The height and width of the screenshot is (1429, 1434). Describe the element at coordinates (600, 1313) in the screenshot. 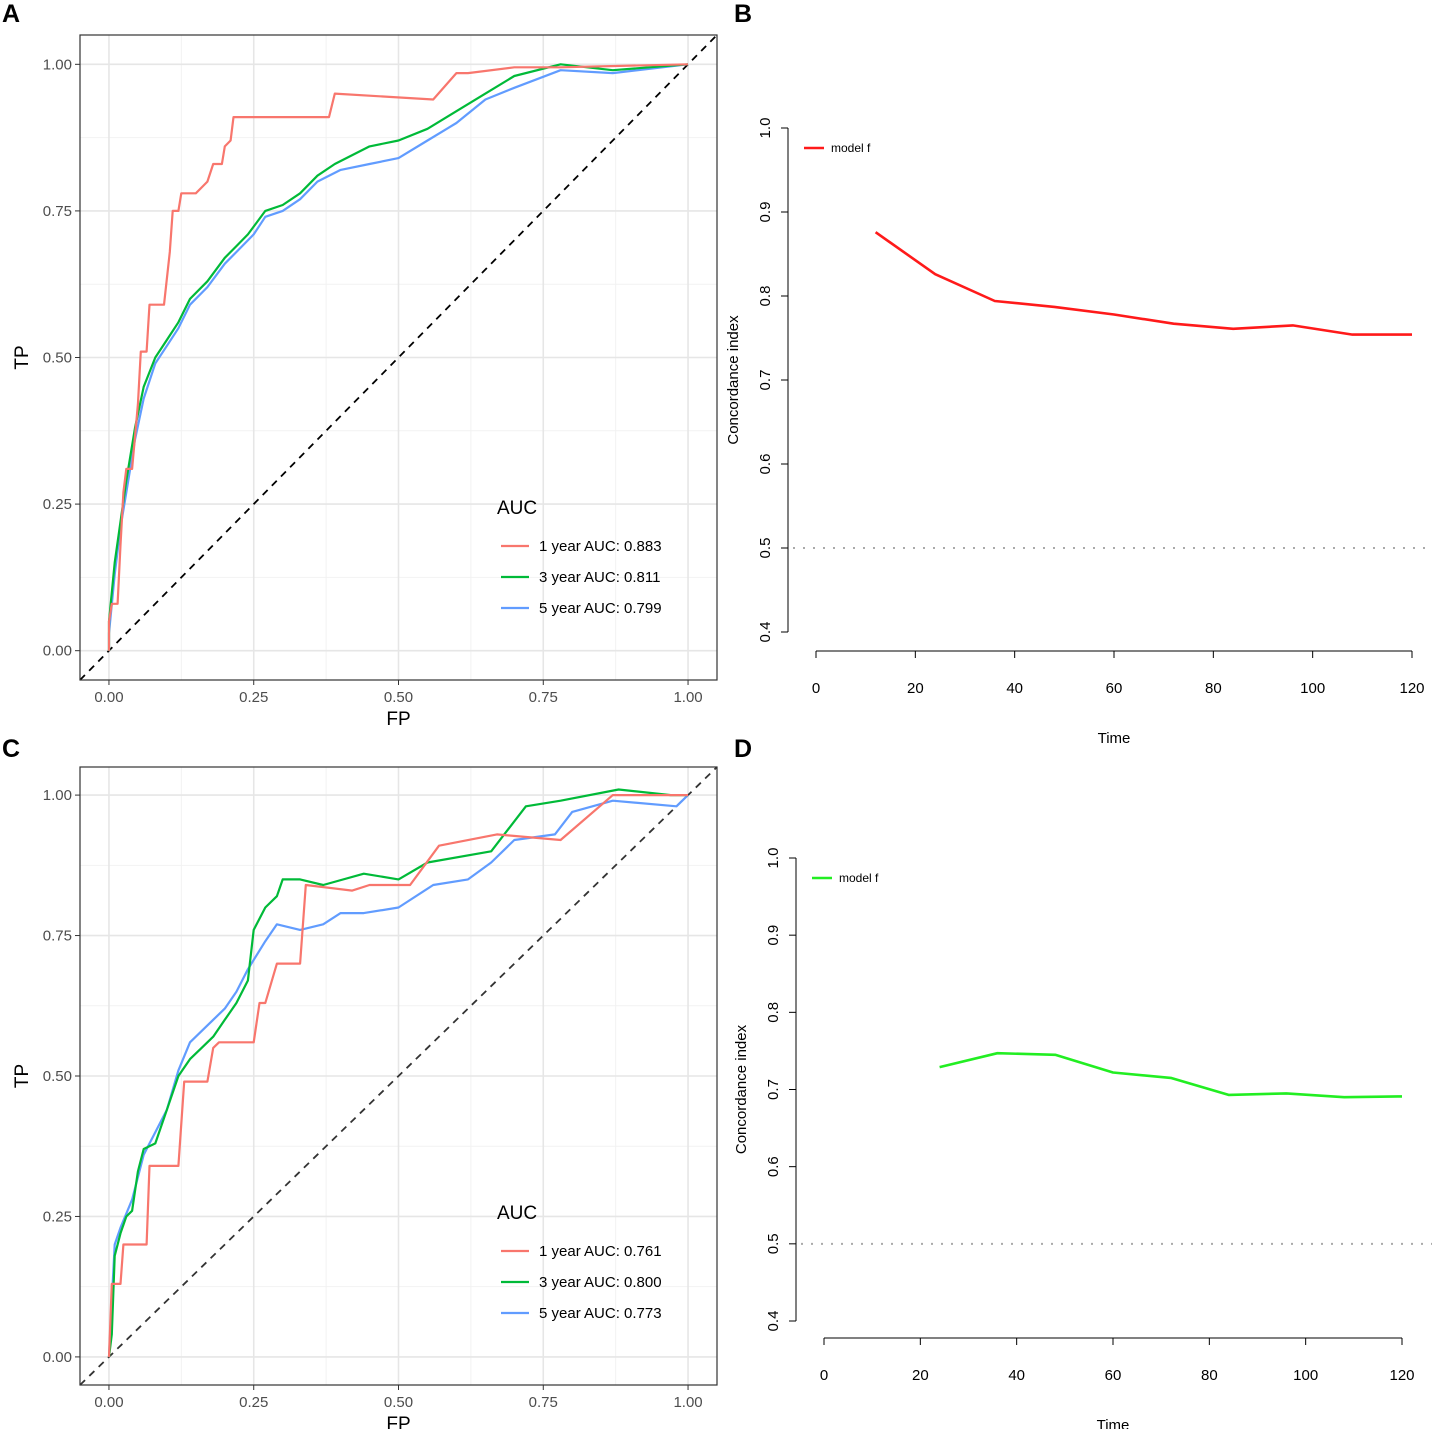

I see `legend-label-c-2: 5 year AUC: 0.773` at that location.